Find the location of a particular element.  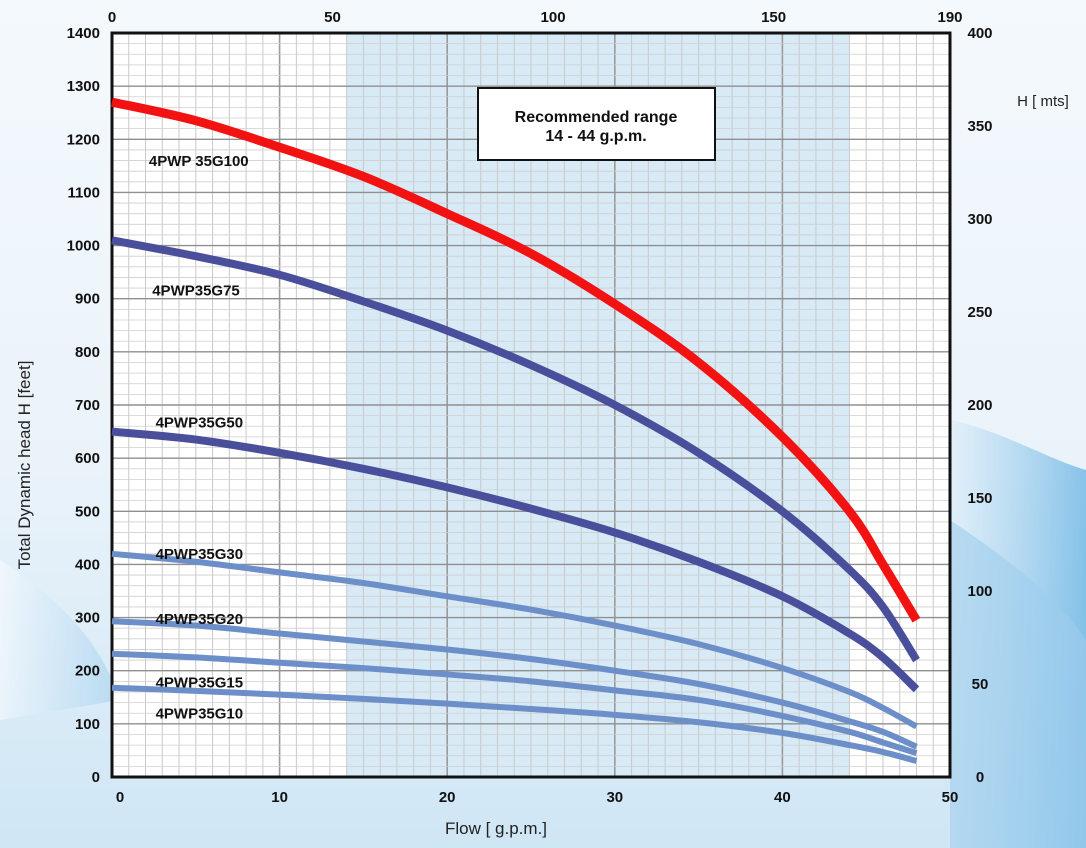

x2-tick-label: 50 is located at coordinates (332, 17).